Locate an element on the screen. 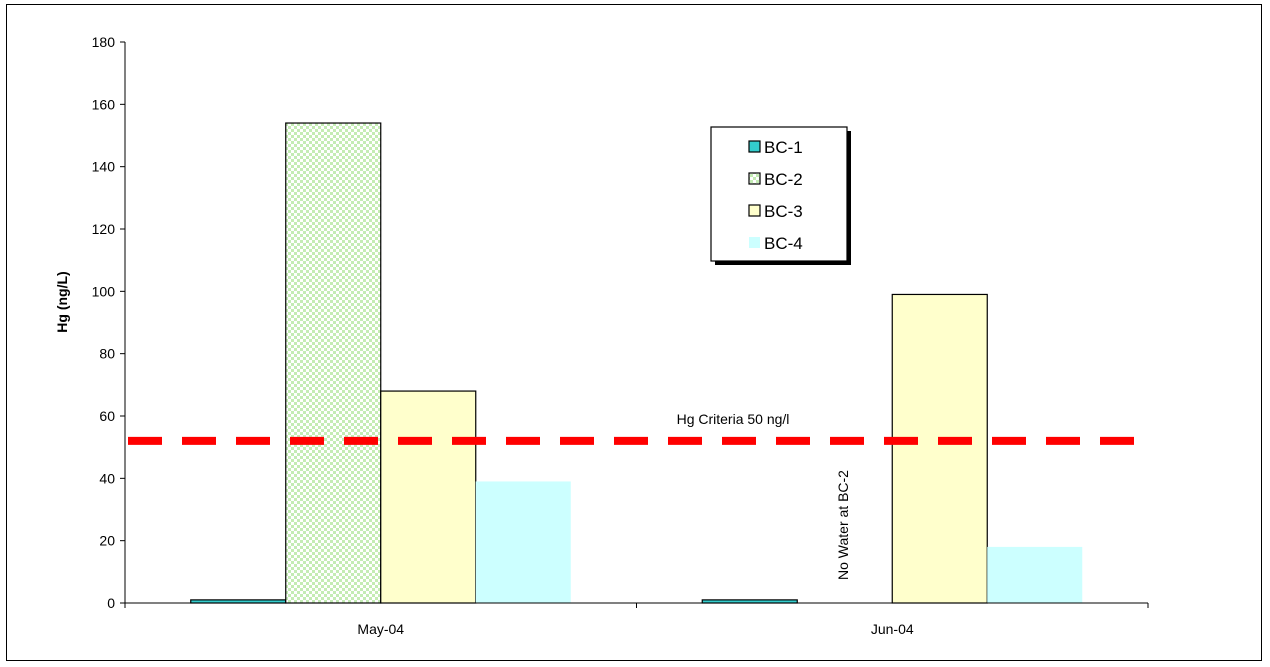 The width and height of the screenshot is (1270, 667). y-tick-label: 40 is located at coordinates (107, 478).